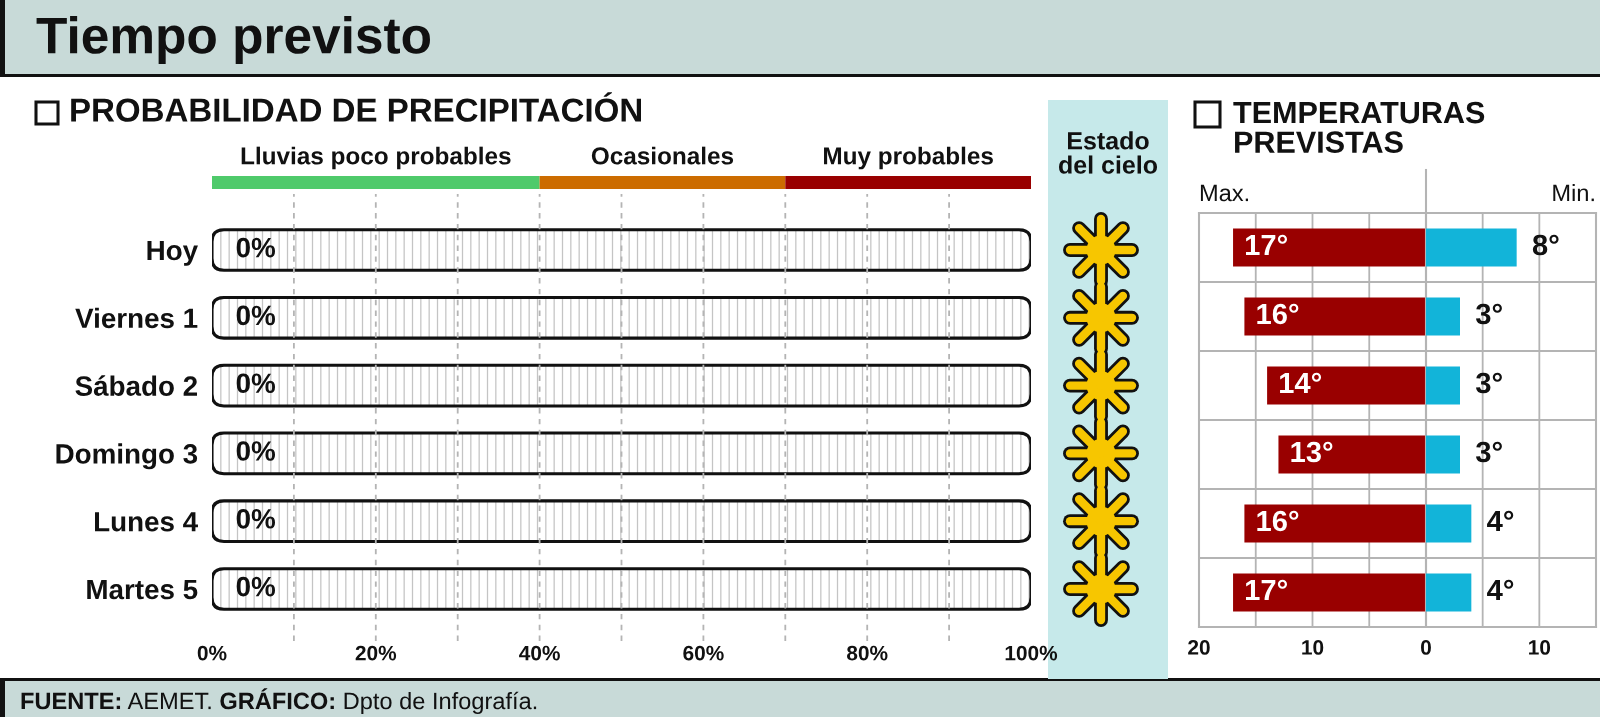  I want to click on series-label: Lluvias poco probables, so click(376, 158).